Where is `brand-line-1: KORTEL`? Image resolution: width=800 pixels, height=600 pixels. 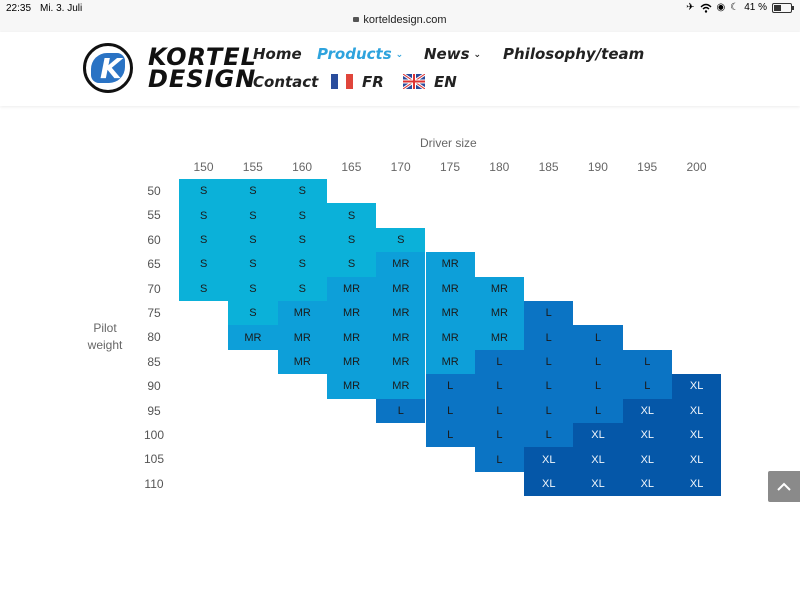 brand-line-1: KORTEL is located at coordinates (202, 57).